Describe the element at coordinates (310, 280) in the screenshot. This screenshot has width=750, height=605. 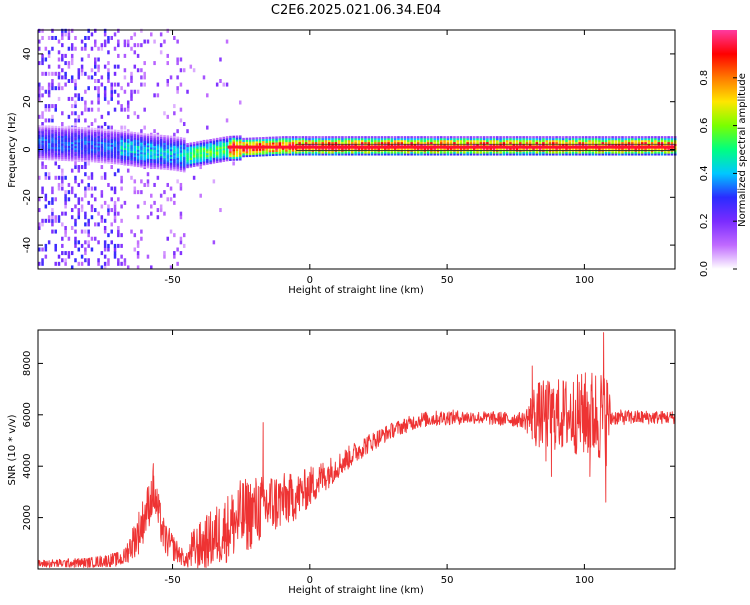
I see `x-tick-label: 0` at that location.